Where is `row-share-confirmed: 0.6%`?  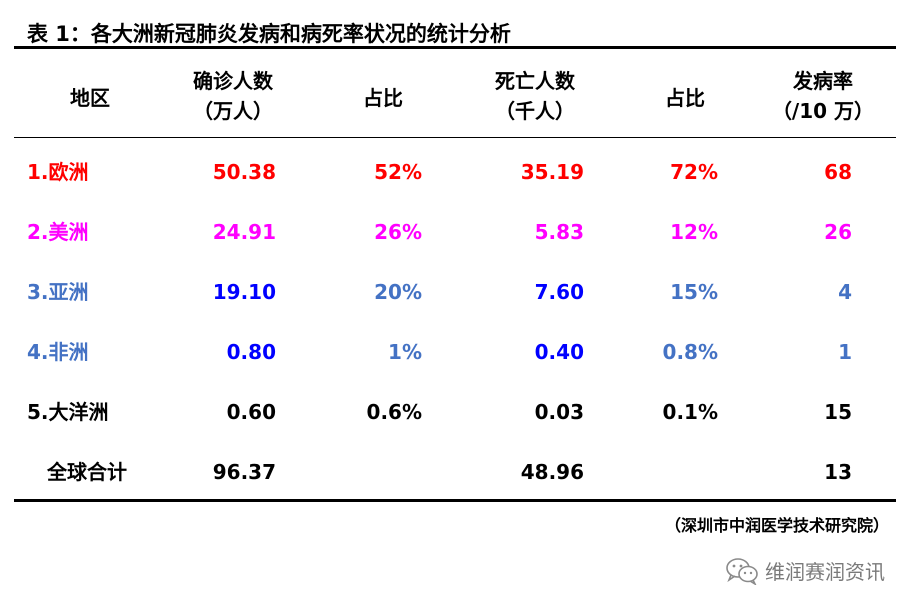 row-share-confirmed: 0.6% is located at coordinates (394, 412).